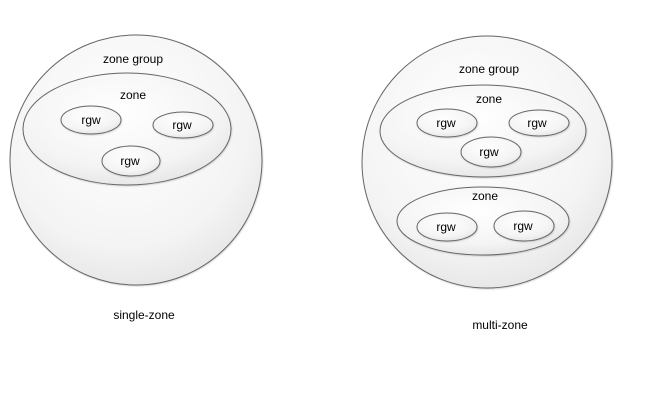  What do you see at coordinates (483, 221) in the screenshot?
I see `zone: zone rgw rgw` at bounding box center [483, 221].